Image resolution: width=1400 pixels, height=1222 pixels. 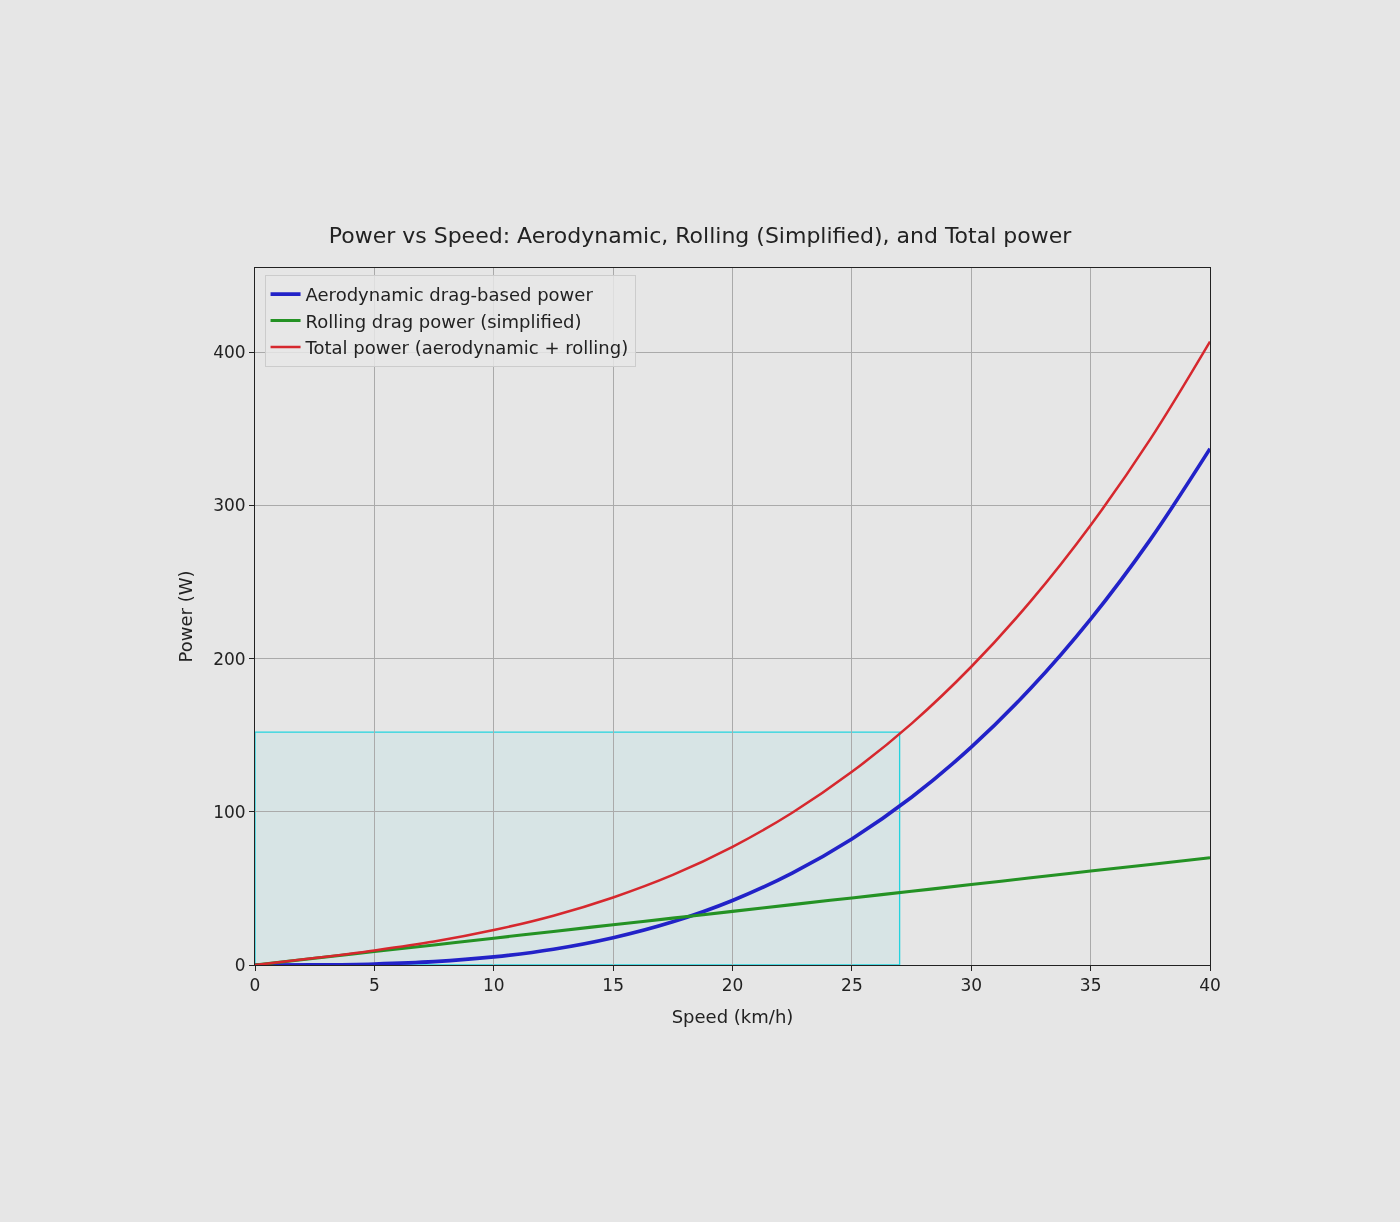 I want to click on x-tick-label: 20, so click(x=732, y=985).